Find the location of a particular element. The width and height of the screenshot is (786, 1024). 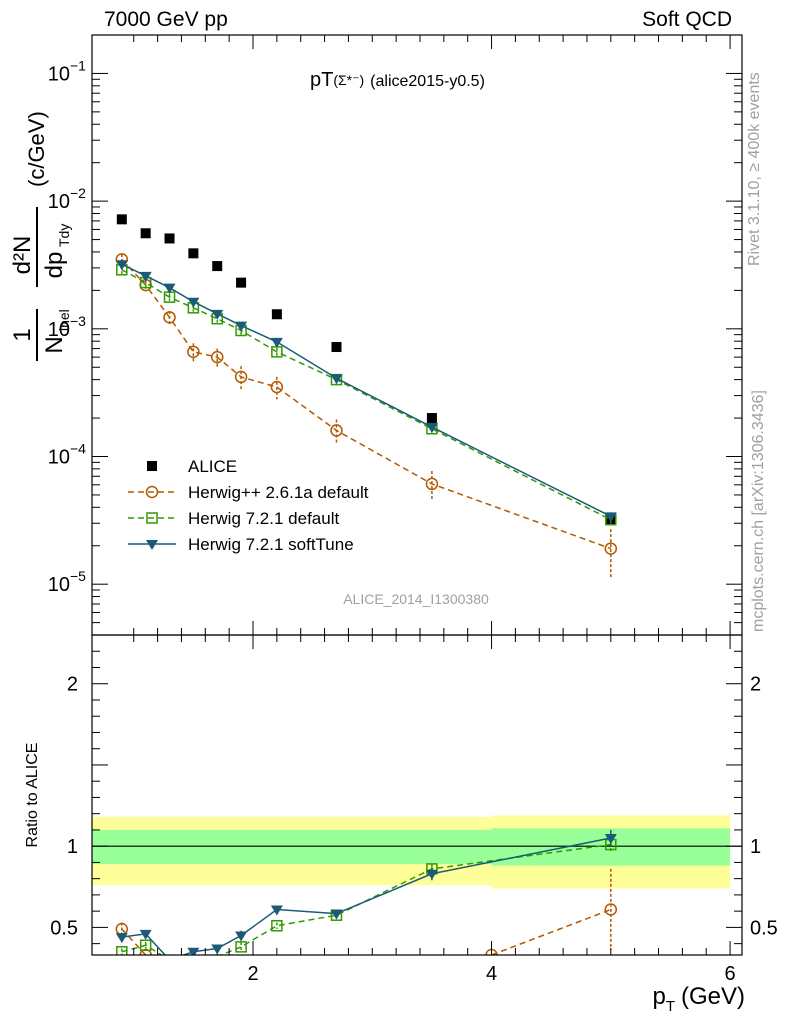

main-y-tick-exp-3: −2 is located at coordinates (78, 193).